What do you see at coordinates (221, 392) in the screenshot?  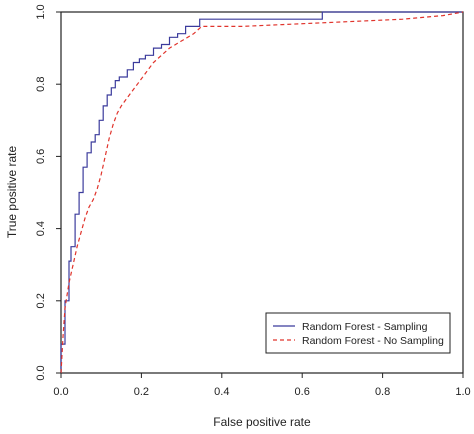 I see `x-tick-label: 0.4` at bounding box center [221, 392].